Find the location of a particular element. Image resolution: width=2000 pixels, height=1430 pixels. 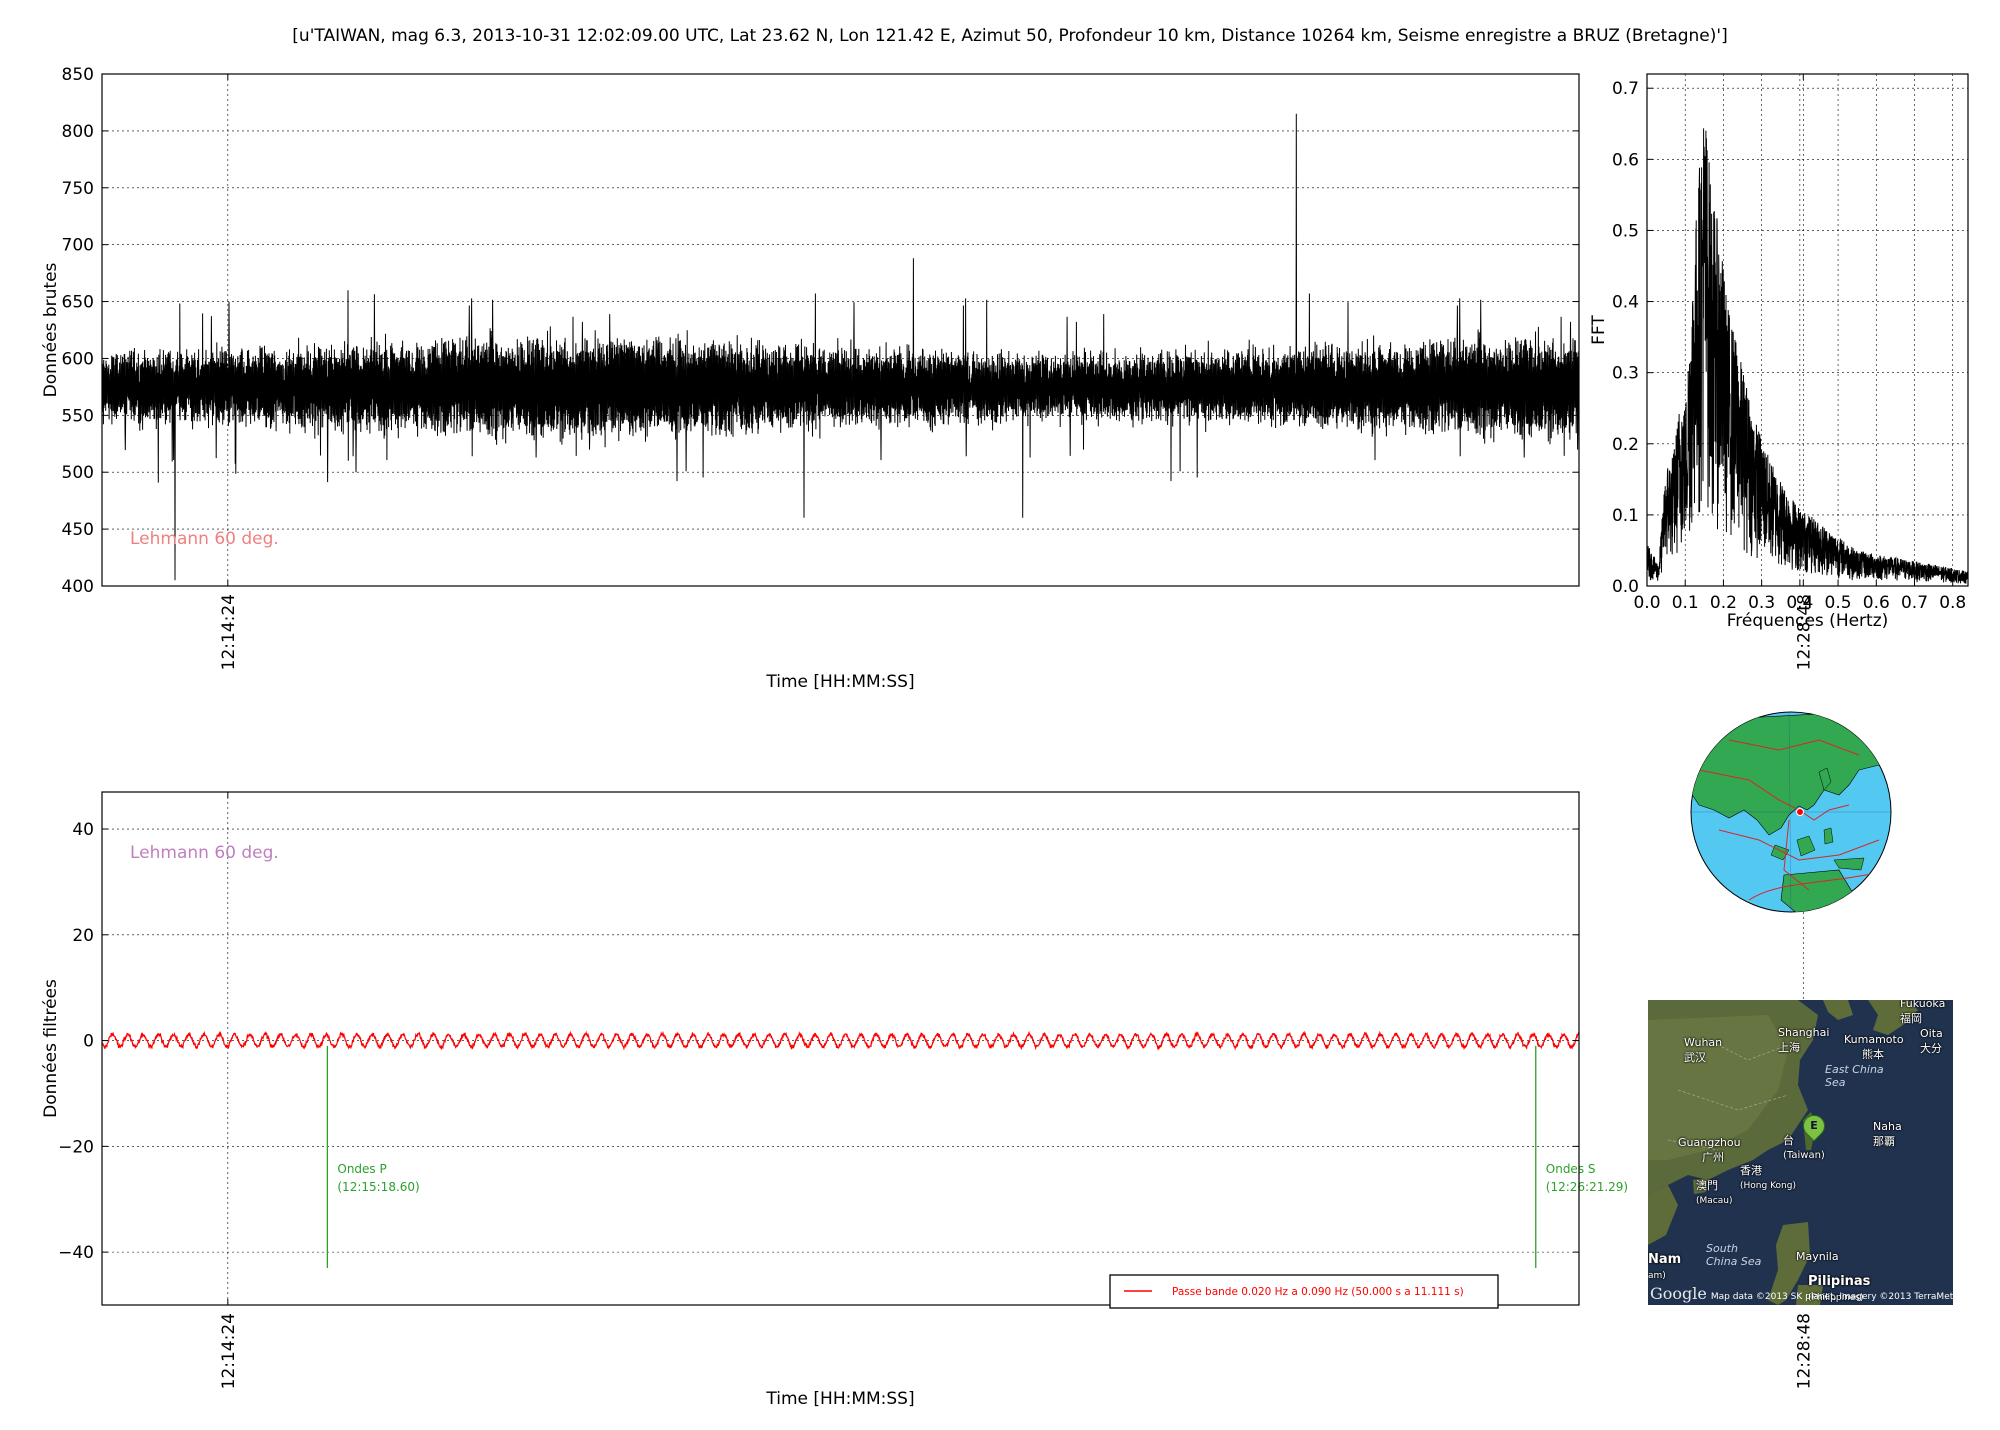

y-tick-label: 850 is located at coordinates (78, 75).